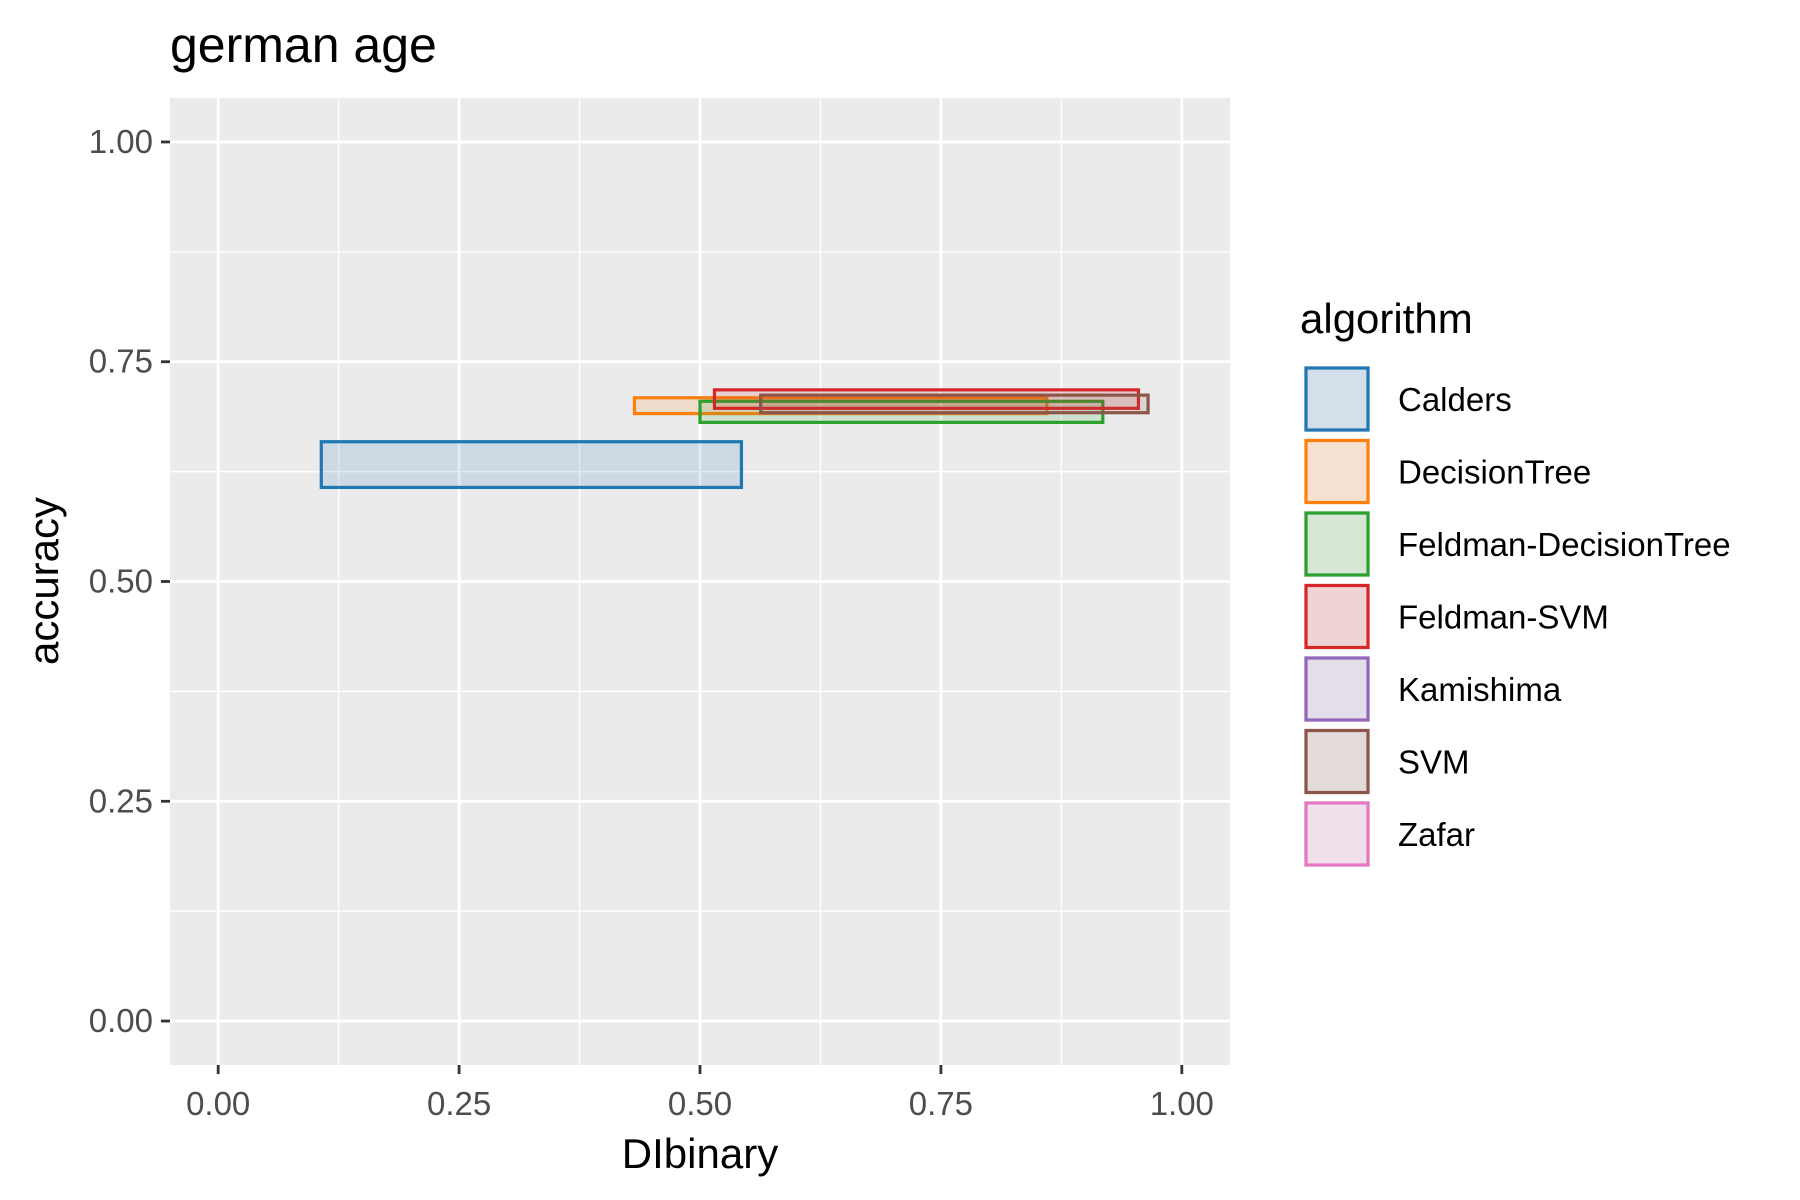  I want to click on legend-label: SVM, so click(1434, 762).